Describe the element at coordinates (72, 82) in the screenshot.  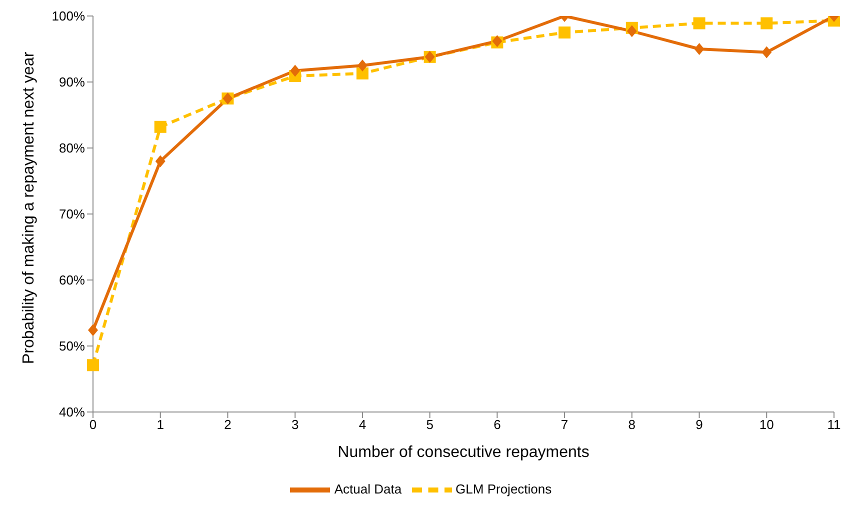
I see `y-tick-label: 90%` at that location.